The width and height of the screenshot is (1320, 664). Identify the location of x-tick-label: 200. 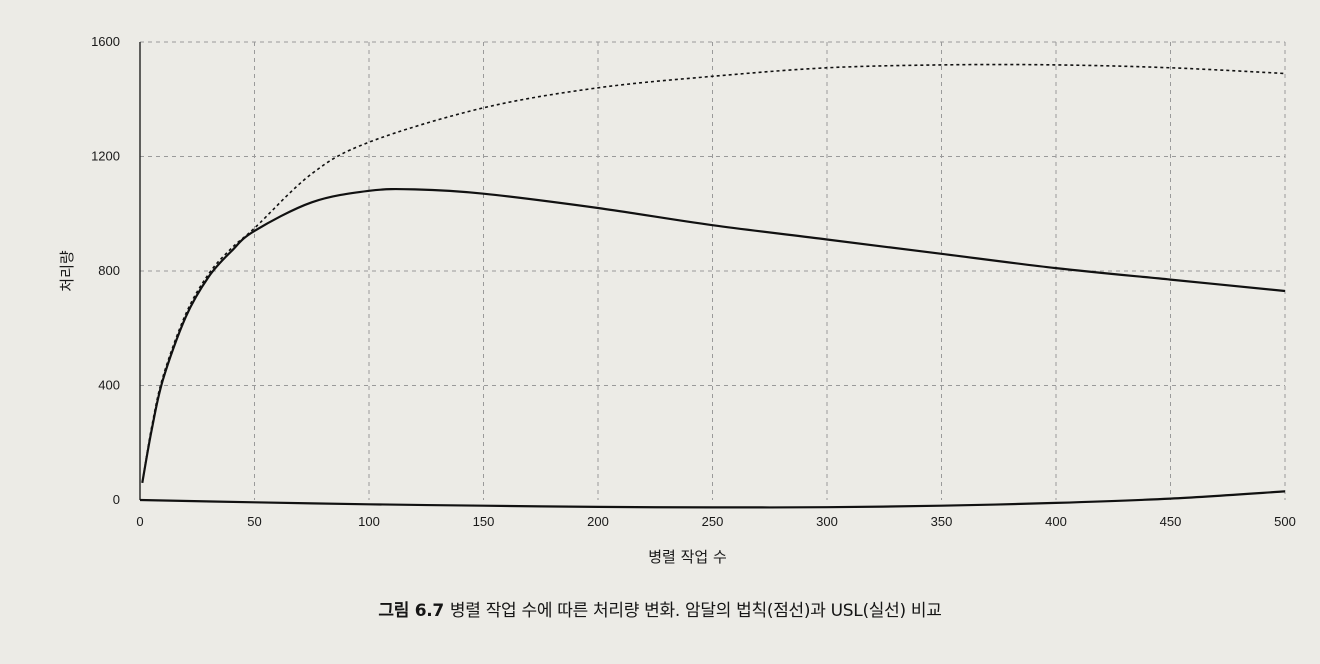
(598, 521).